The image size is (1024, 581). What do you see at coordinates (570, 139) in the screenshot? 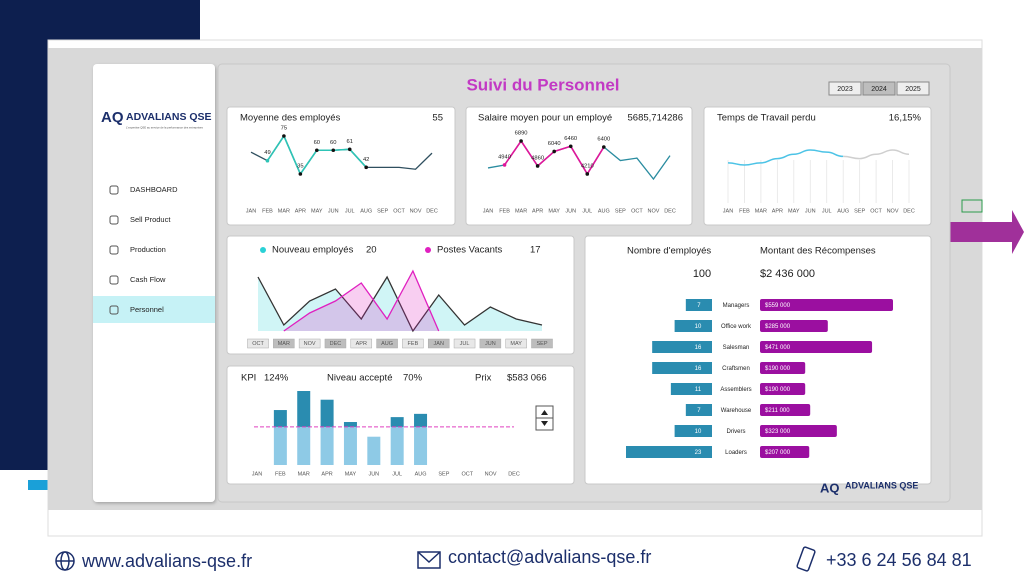
I see `data-label: 6460` at bounding box center [570, 139].